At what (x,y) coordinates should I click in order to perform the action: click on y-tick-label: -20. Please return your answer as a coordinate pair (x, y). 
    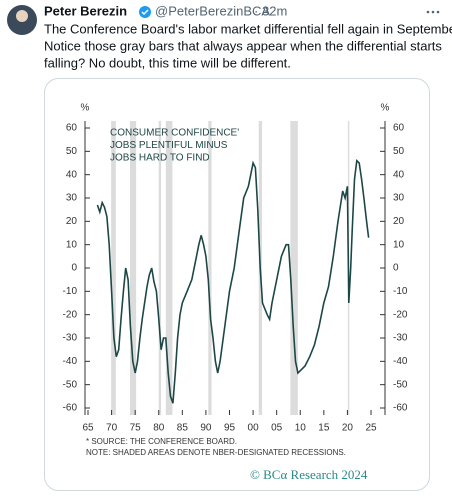
    Looking at the image, I should click on (70, 314).